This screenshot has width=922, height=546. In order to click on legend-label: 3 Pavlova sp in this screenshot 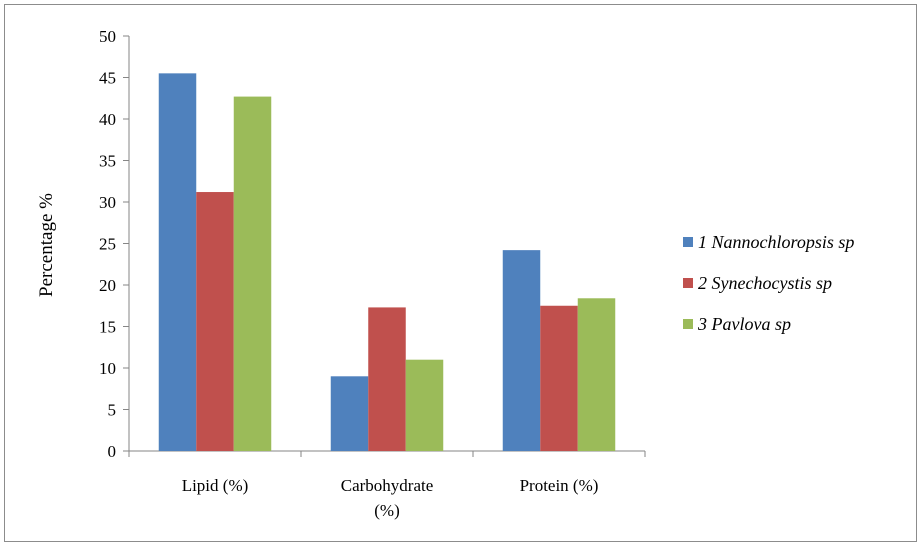, I will do `click(744, 324)`.